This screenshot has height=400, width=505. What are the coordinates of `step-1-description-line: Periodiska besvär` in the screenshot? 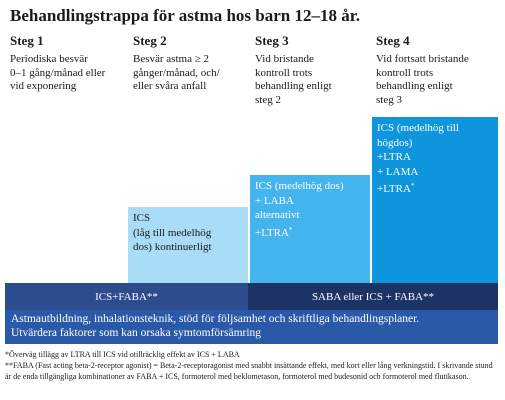 It's located at (49, 59).